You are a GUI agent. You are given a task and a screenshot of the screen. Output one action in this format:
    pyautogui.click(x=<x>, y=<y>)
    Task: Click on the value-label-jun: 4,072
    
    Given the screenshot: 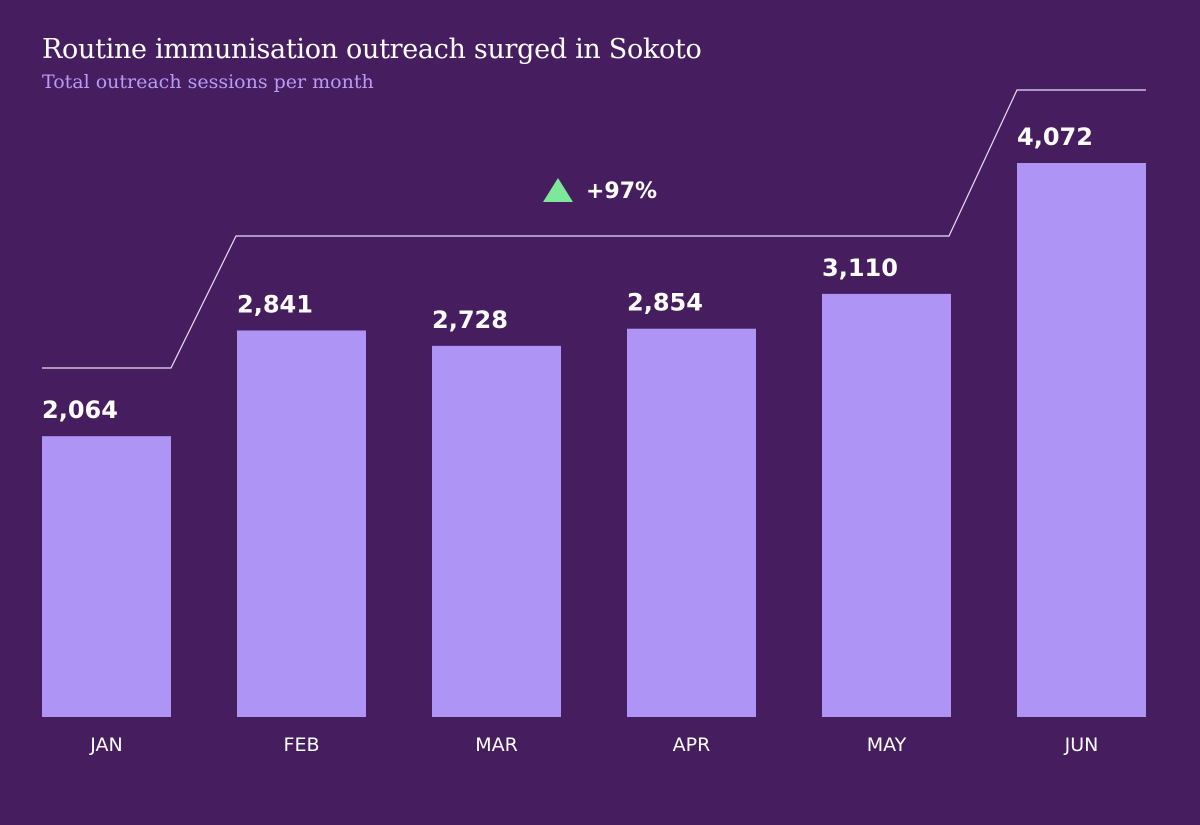 What is the action you would take?
    pyautogui.click(x=1055, y=137)
    